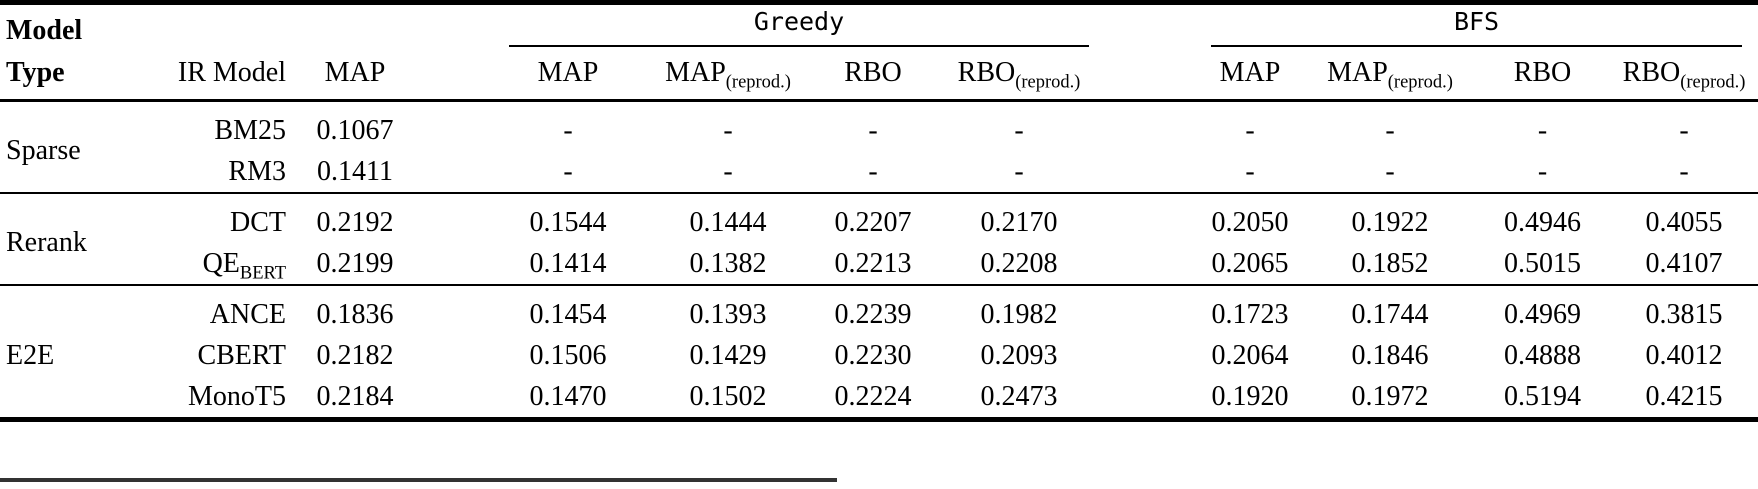 Image resolution: width=1758 pixels, height=489 pixels. I want to click on ir-model-cell: CBERT, so click(241, 355).